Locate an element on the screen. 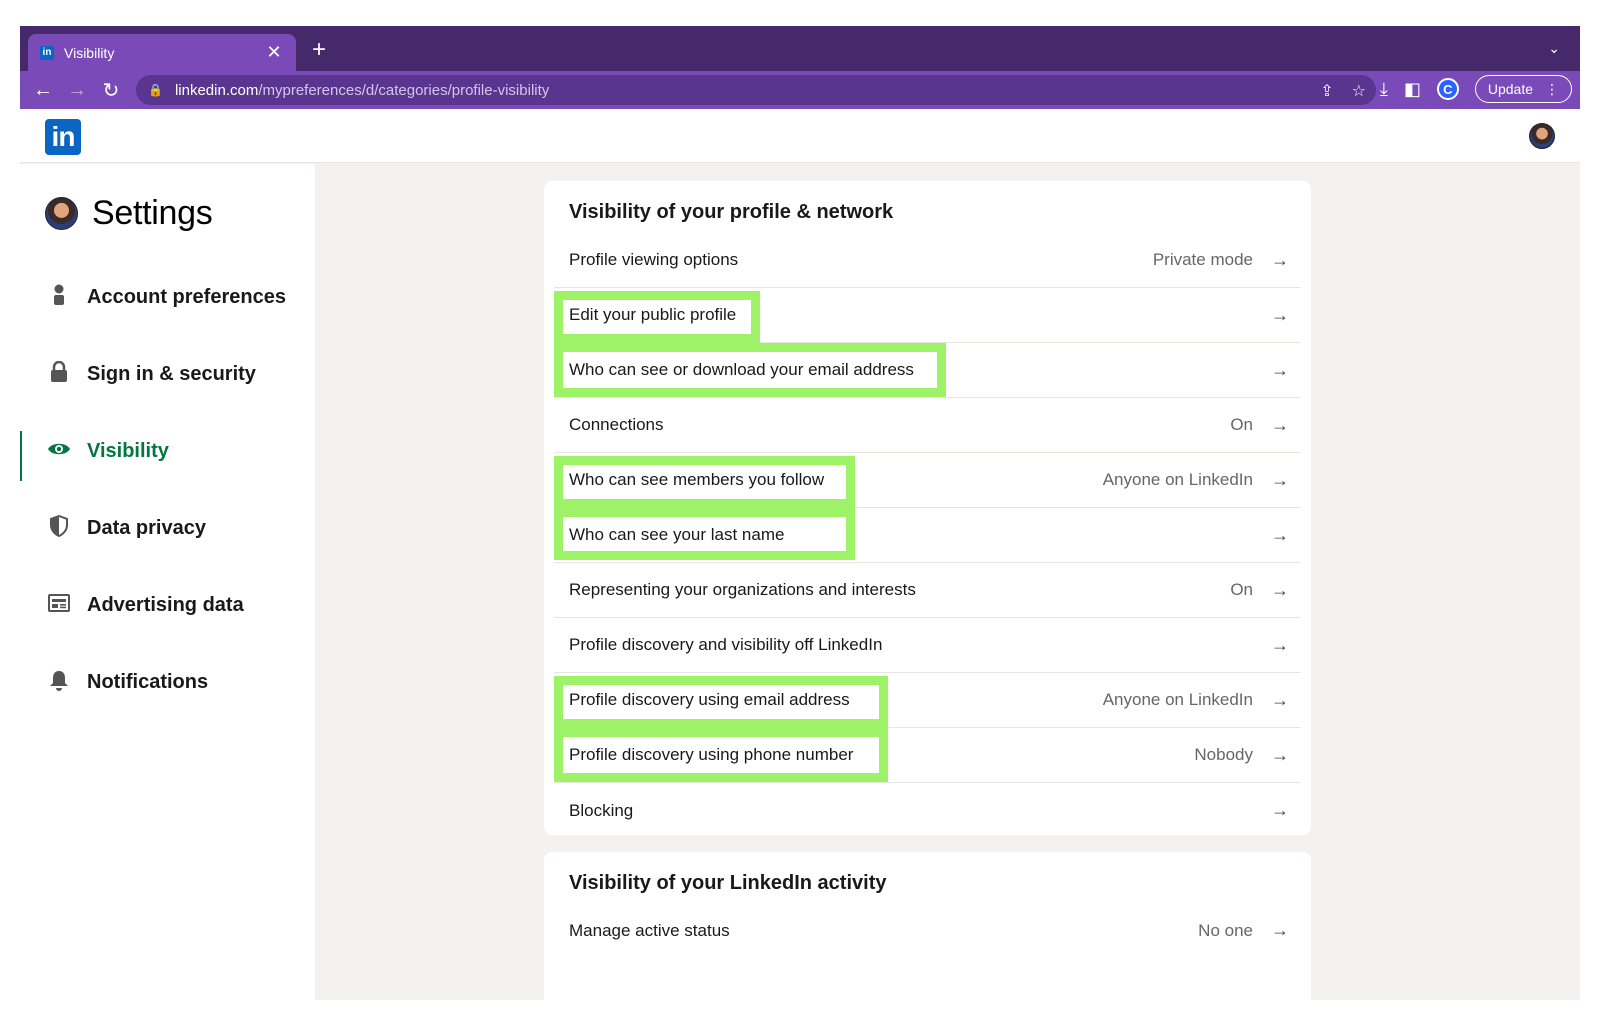  tab-bar: in Visibility ✕ + ⌄ is located at coordinates (800, 48).